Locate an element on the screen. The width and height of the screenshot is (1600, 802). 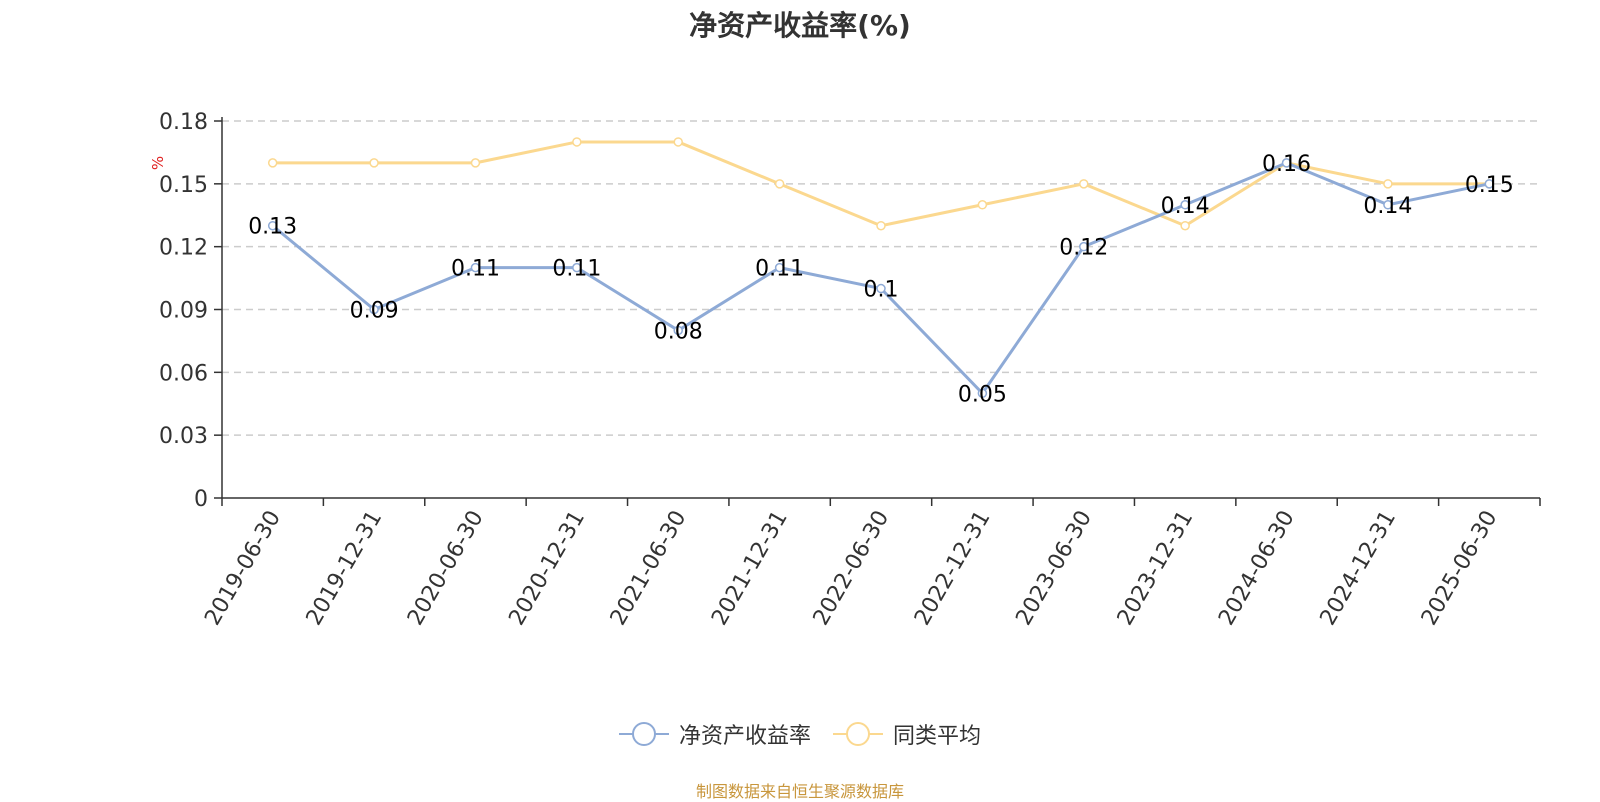
y-tick-label: 0.06 is located at coordinates (183, 373).